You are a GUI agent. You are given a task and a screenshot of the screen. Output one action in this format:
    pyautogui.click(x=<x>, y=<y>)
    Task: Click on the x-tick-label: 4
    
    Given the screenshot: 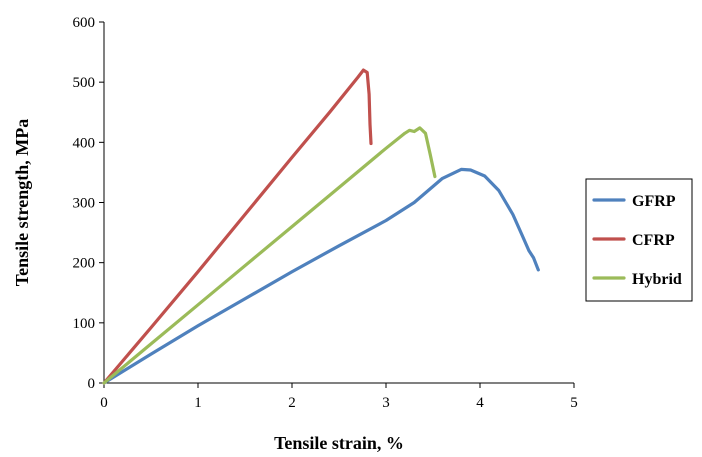 What is the action you would take?
    pyautogui.click(x=480, y=403)
    